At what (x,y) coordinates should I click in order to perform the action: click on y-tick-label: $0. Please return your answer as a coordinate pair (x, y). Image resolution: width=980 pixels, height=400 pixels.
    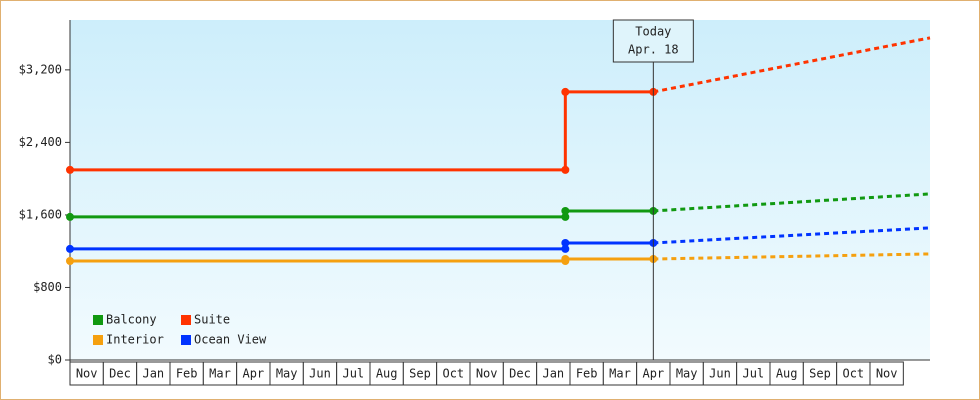
    Looking at the image, I should click on (55, 360).